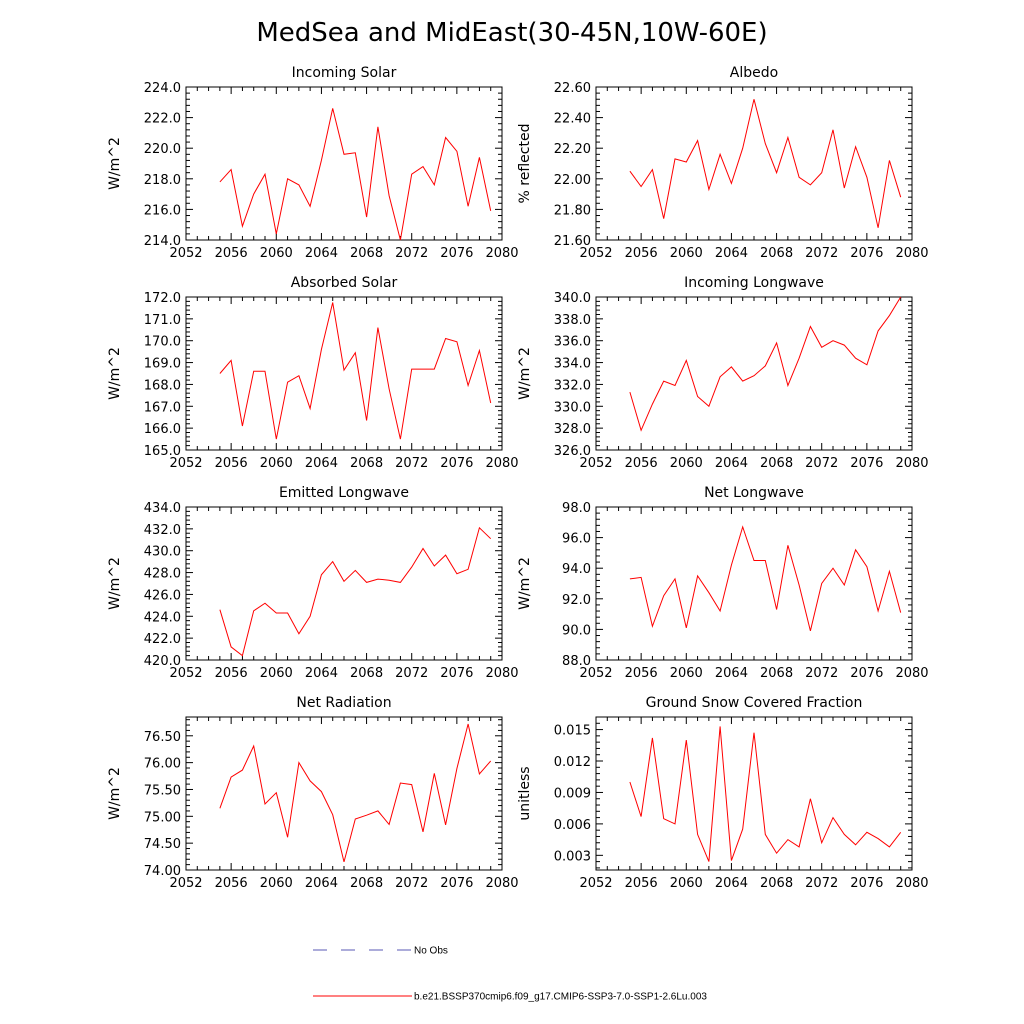  I want to click on y-tick-label: 338.0, so click(572, 320).